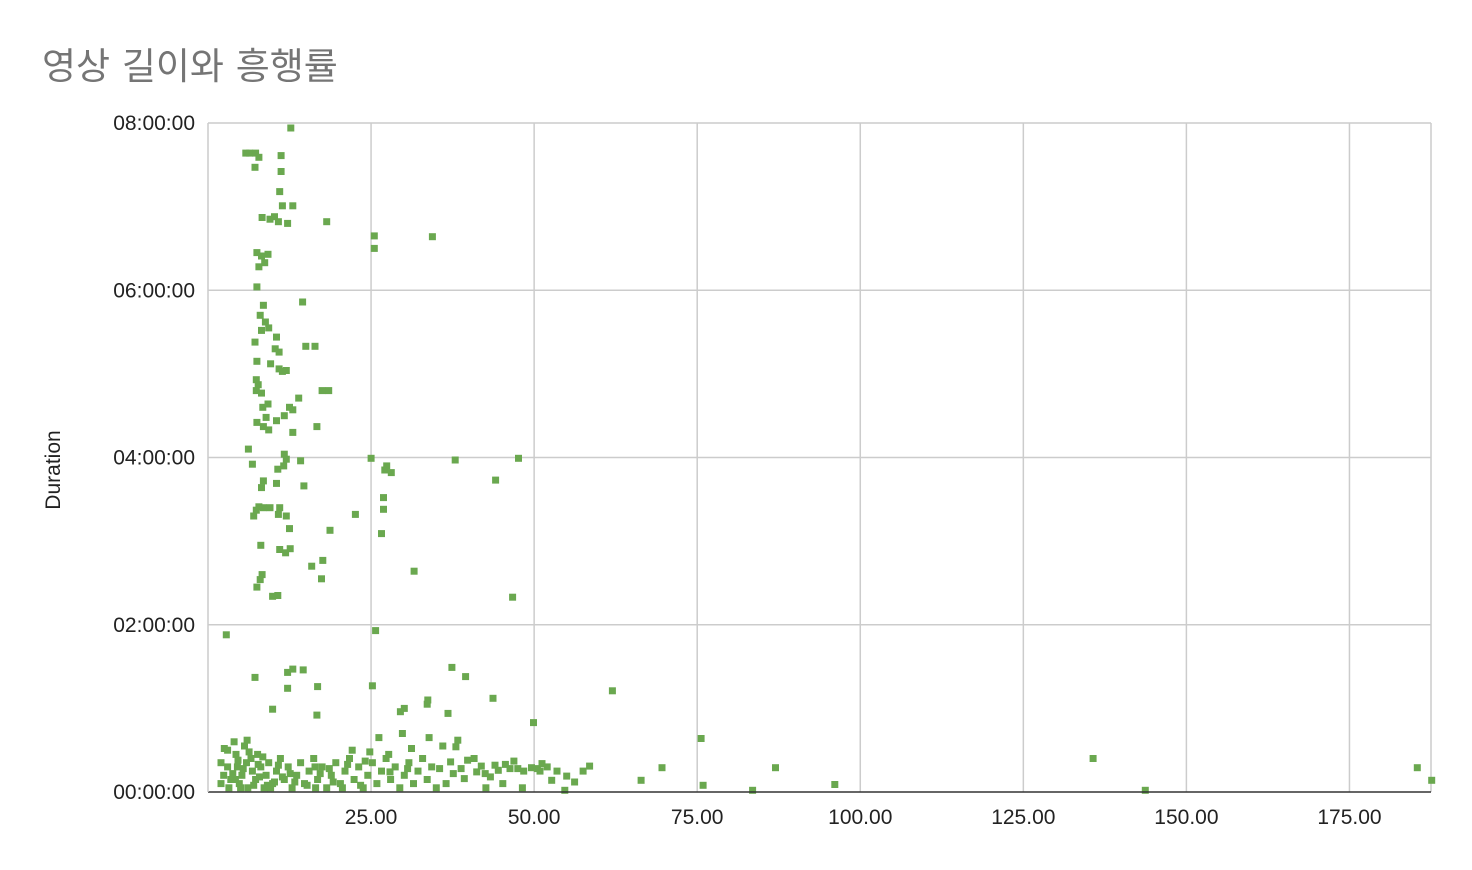 Image resolution: width=1472 pixels, height=870 pixels. I want to click on y-tick-label: 08:00:00, so click(154, 123).